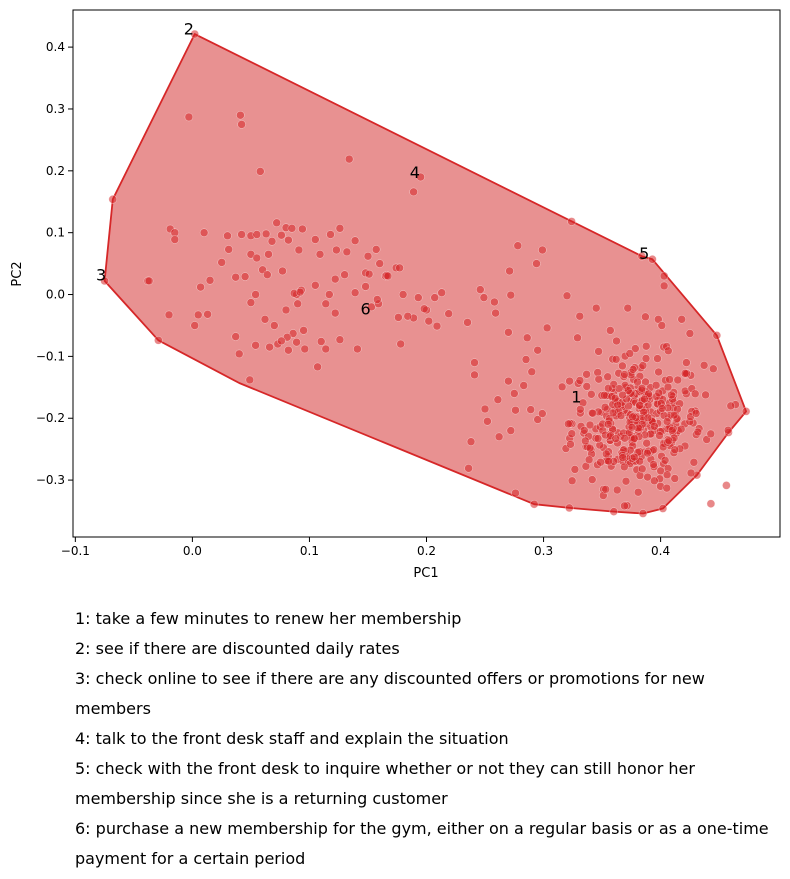  I want to click on x-tick-label: 0.0, so click(192, 551).